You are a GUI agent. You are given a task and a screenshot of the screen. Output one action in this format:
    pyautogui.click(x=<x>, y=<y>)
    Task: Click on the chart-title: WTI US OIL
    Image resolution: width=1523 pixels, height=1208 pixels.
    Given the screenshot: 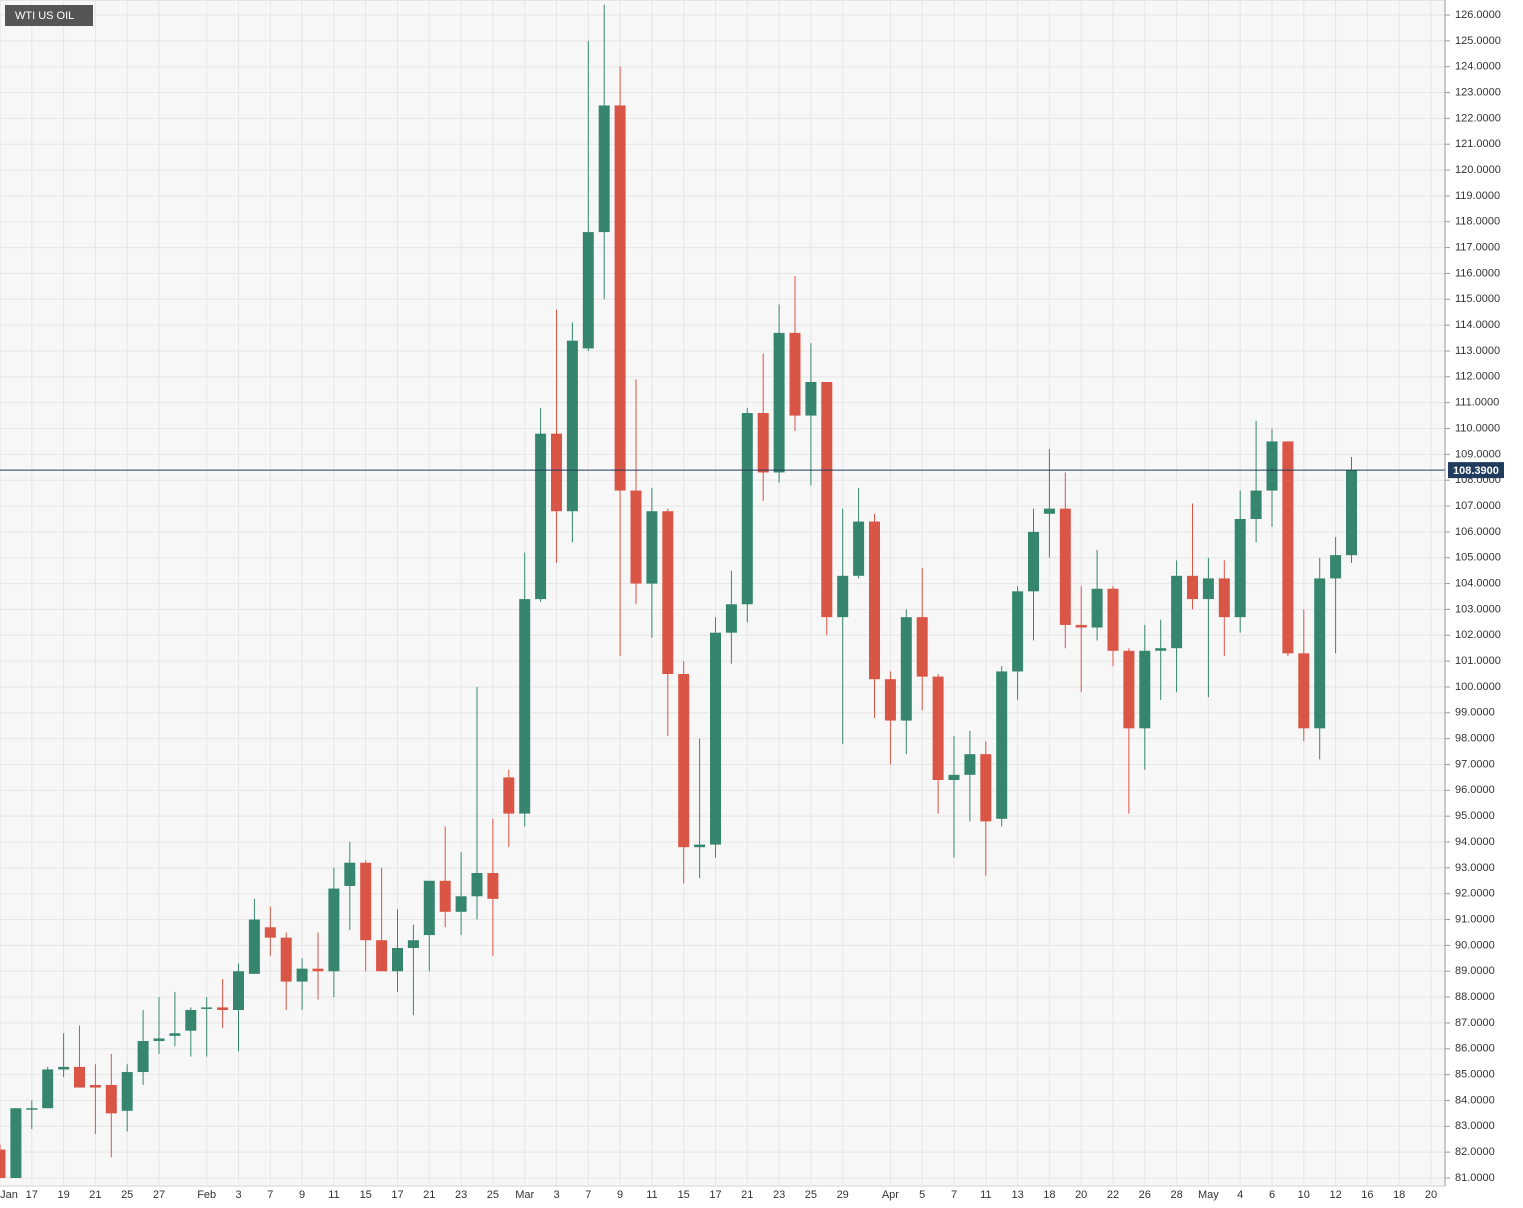 What is the action you would take?
    pyautogui.click(x=44, y=16)
    